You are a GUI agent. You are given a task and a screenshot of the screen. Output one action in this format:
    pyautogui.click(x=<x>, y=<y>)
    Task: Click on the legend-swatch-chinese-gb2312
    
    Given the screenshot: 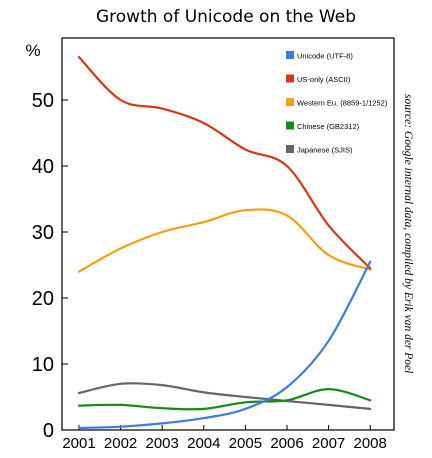 What is the action you would take?
    pyautogui.click(x=290, y=125)
    